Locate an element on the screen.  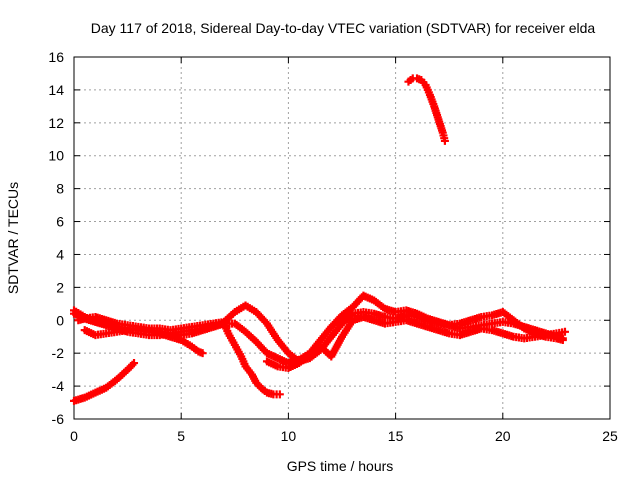
y-axis-label: SDTVAR / TECUs is located at coordinates (13, 238).